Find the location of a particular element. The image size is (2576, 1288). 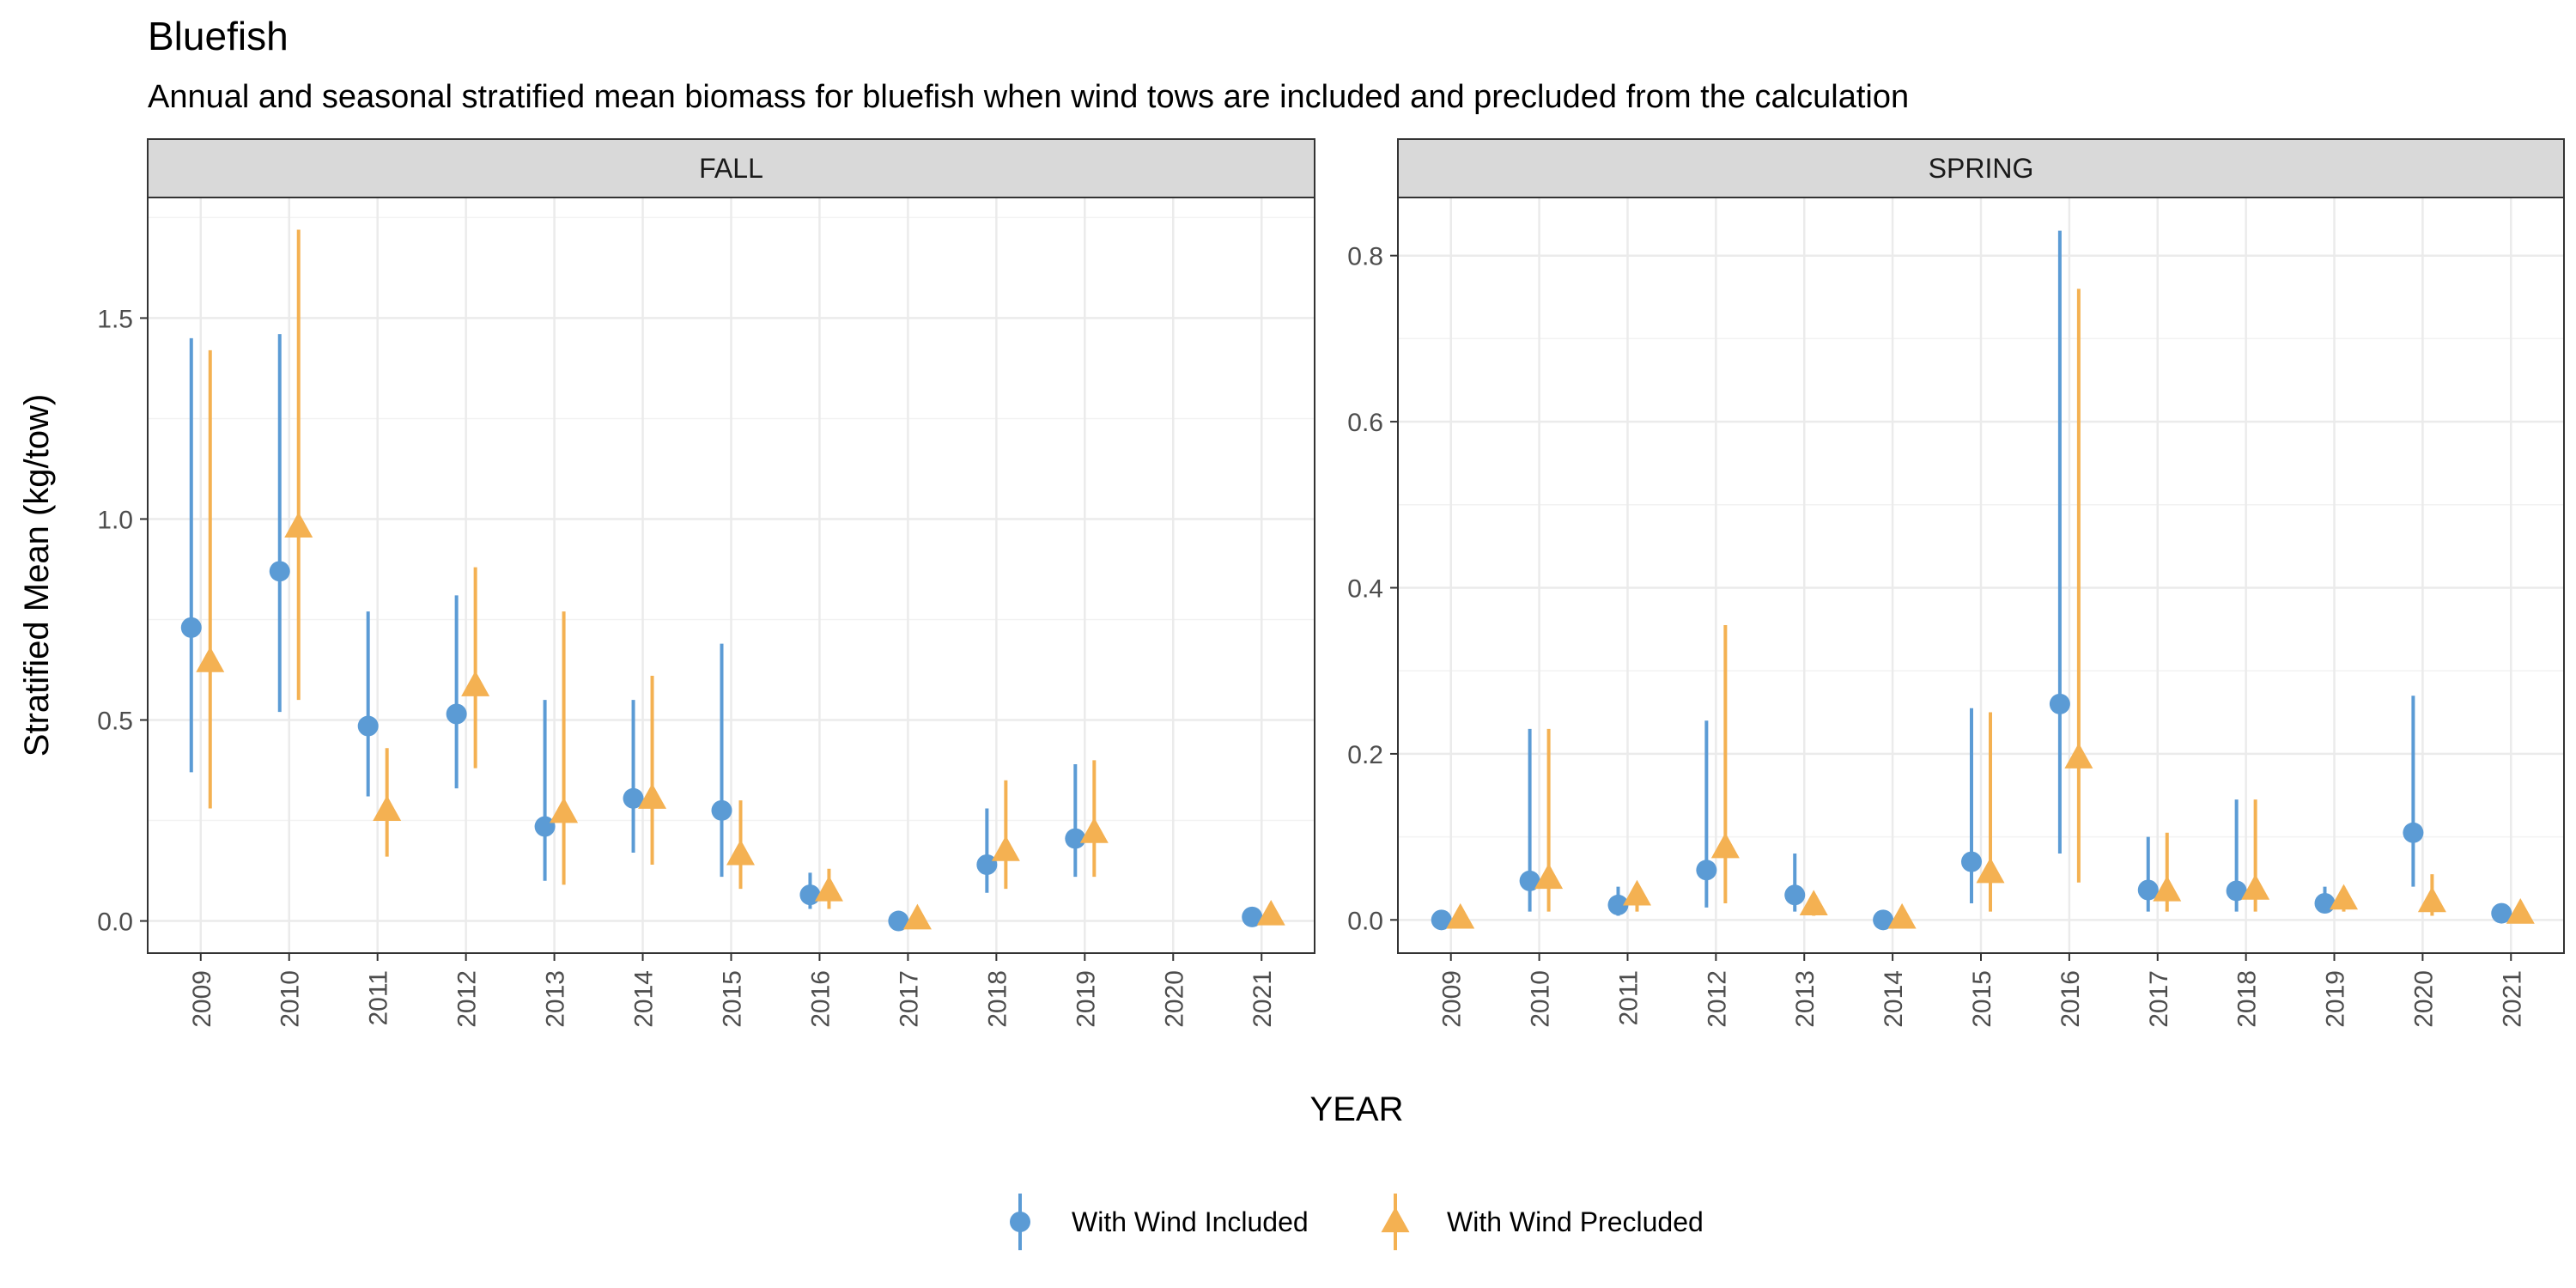

legend-item-precluded: With Wind Precluded is located at coordinates (1543, 1222).